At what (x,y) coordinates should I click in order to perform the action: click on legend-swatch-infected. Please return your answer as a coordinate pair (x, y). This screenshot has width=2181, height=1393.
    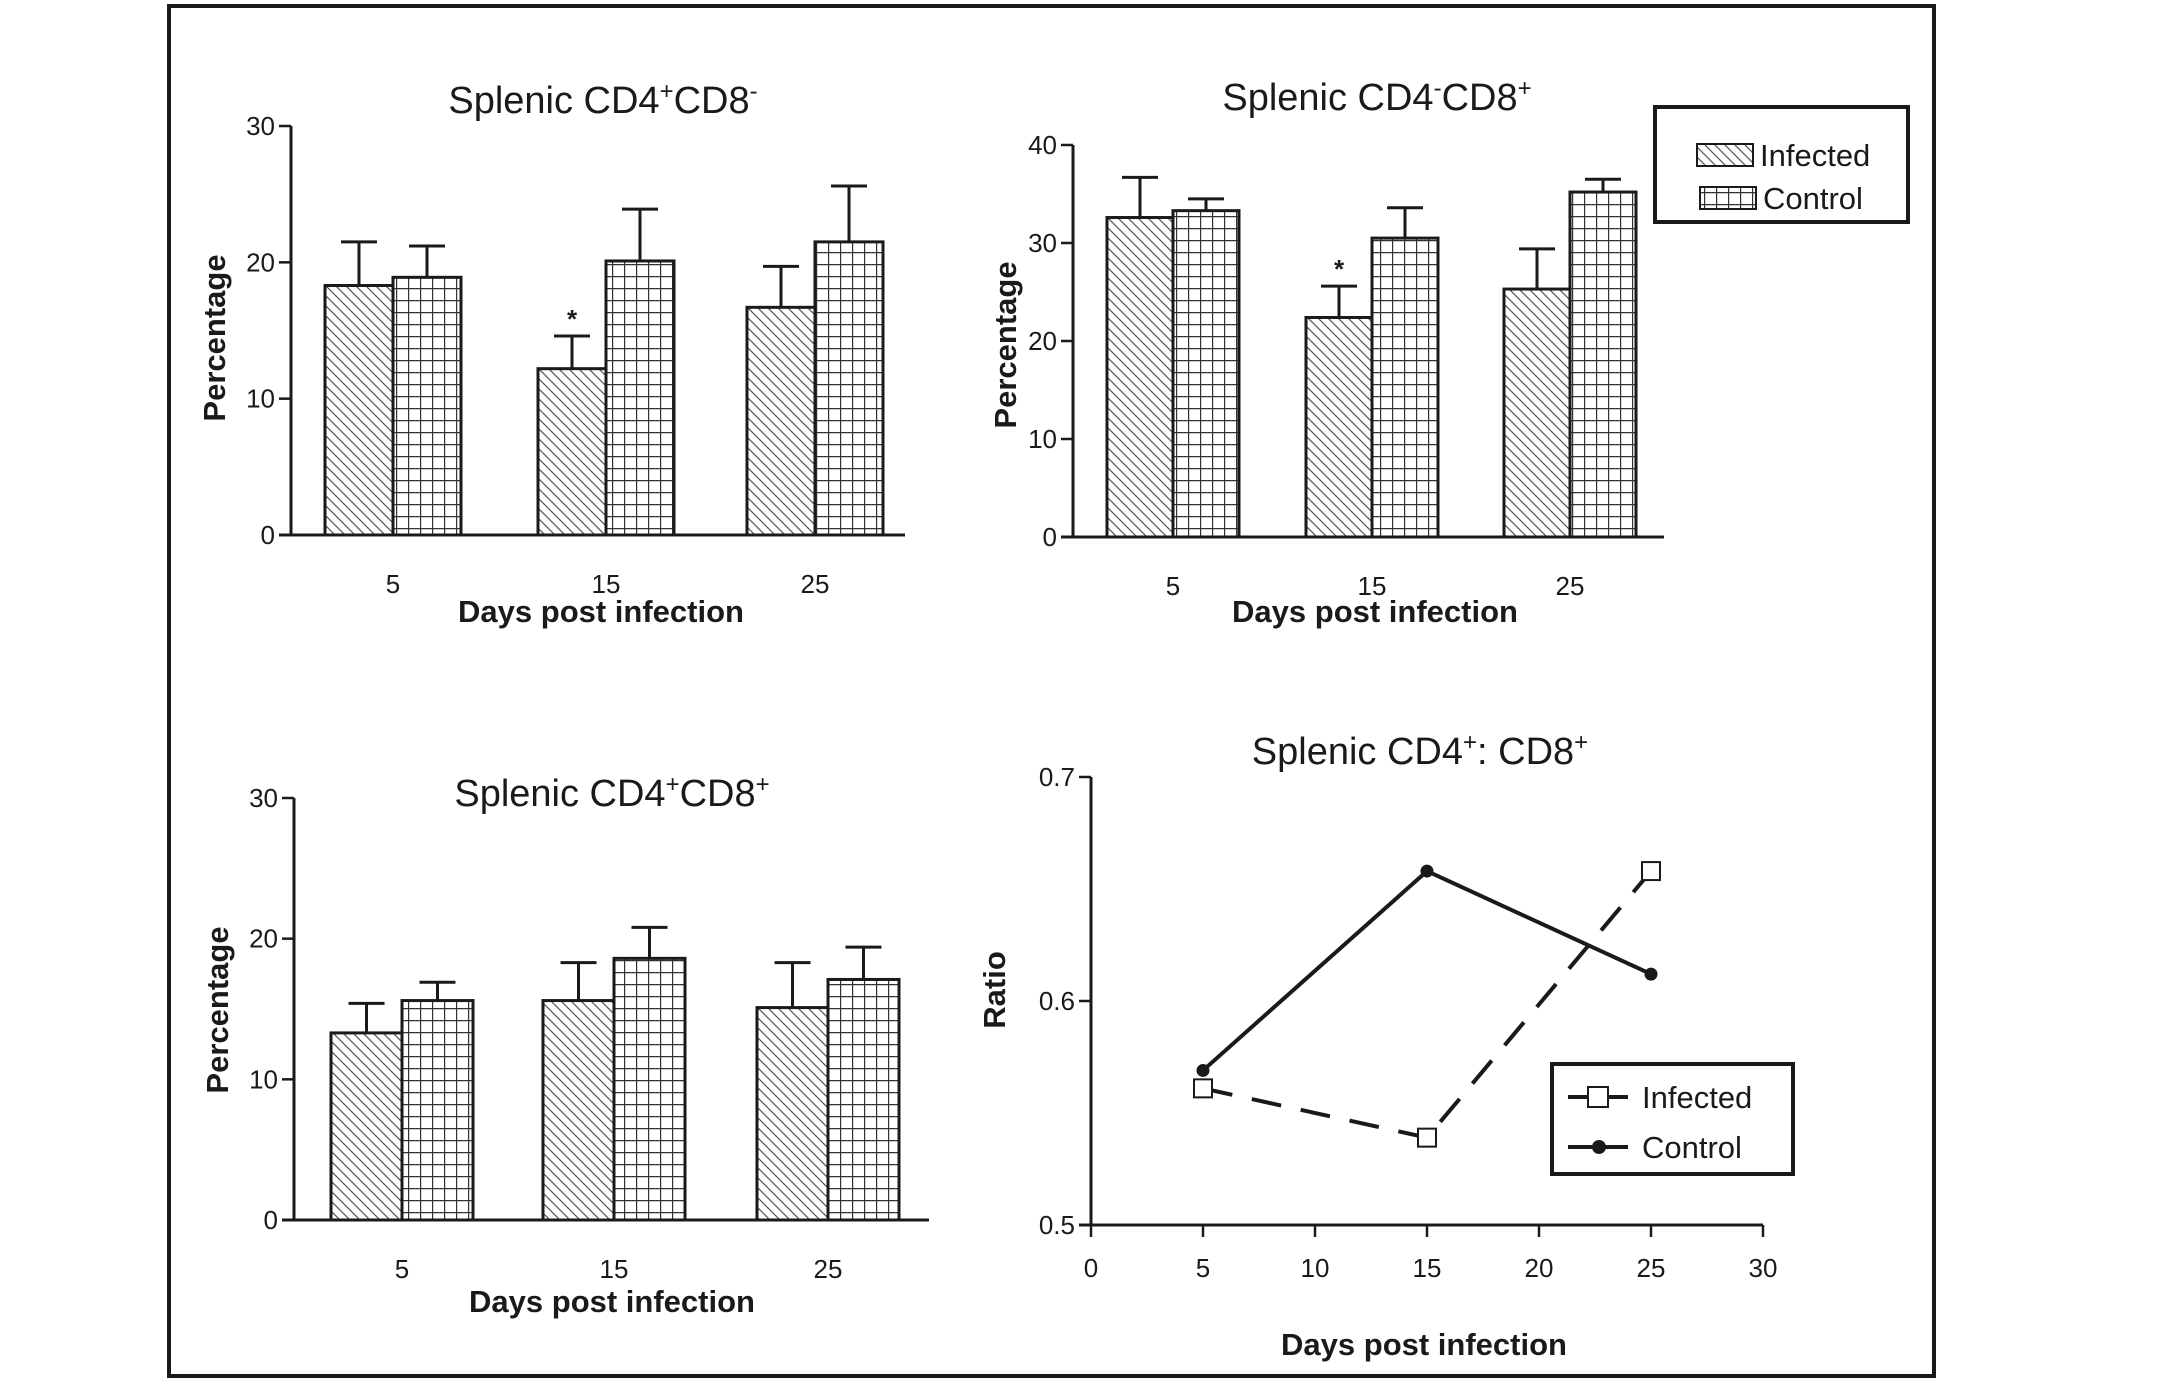
    Looking at the image, I should click on (1725, 155).